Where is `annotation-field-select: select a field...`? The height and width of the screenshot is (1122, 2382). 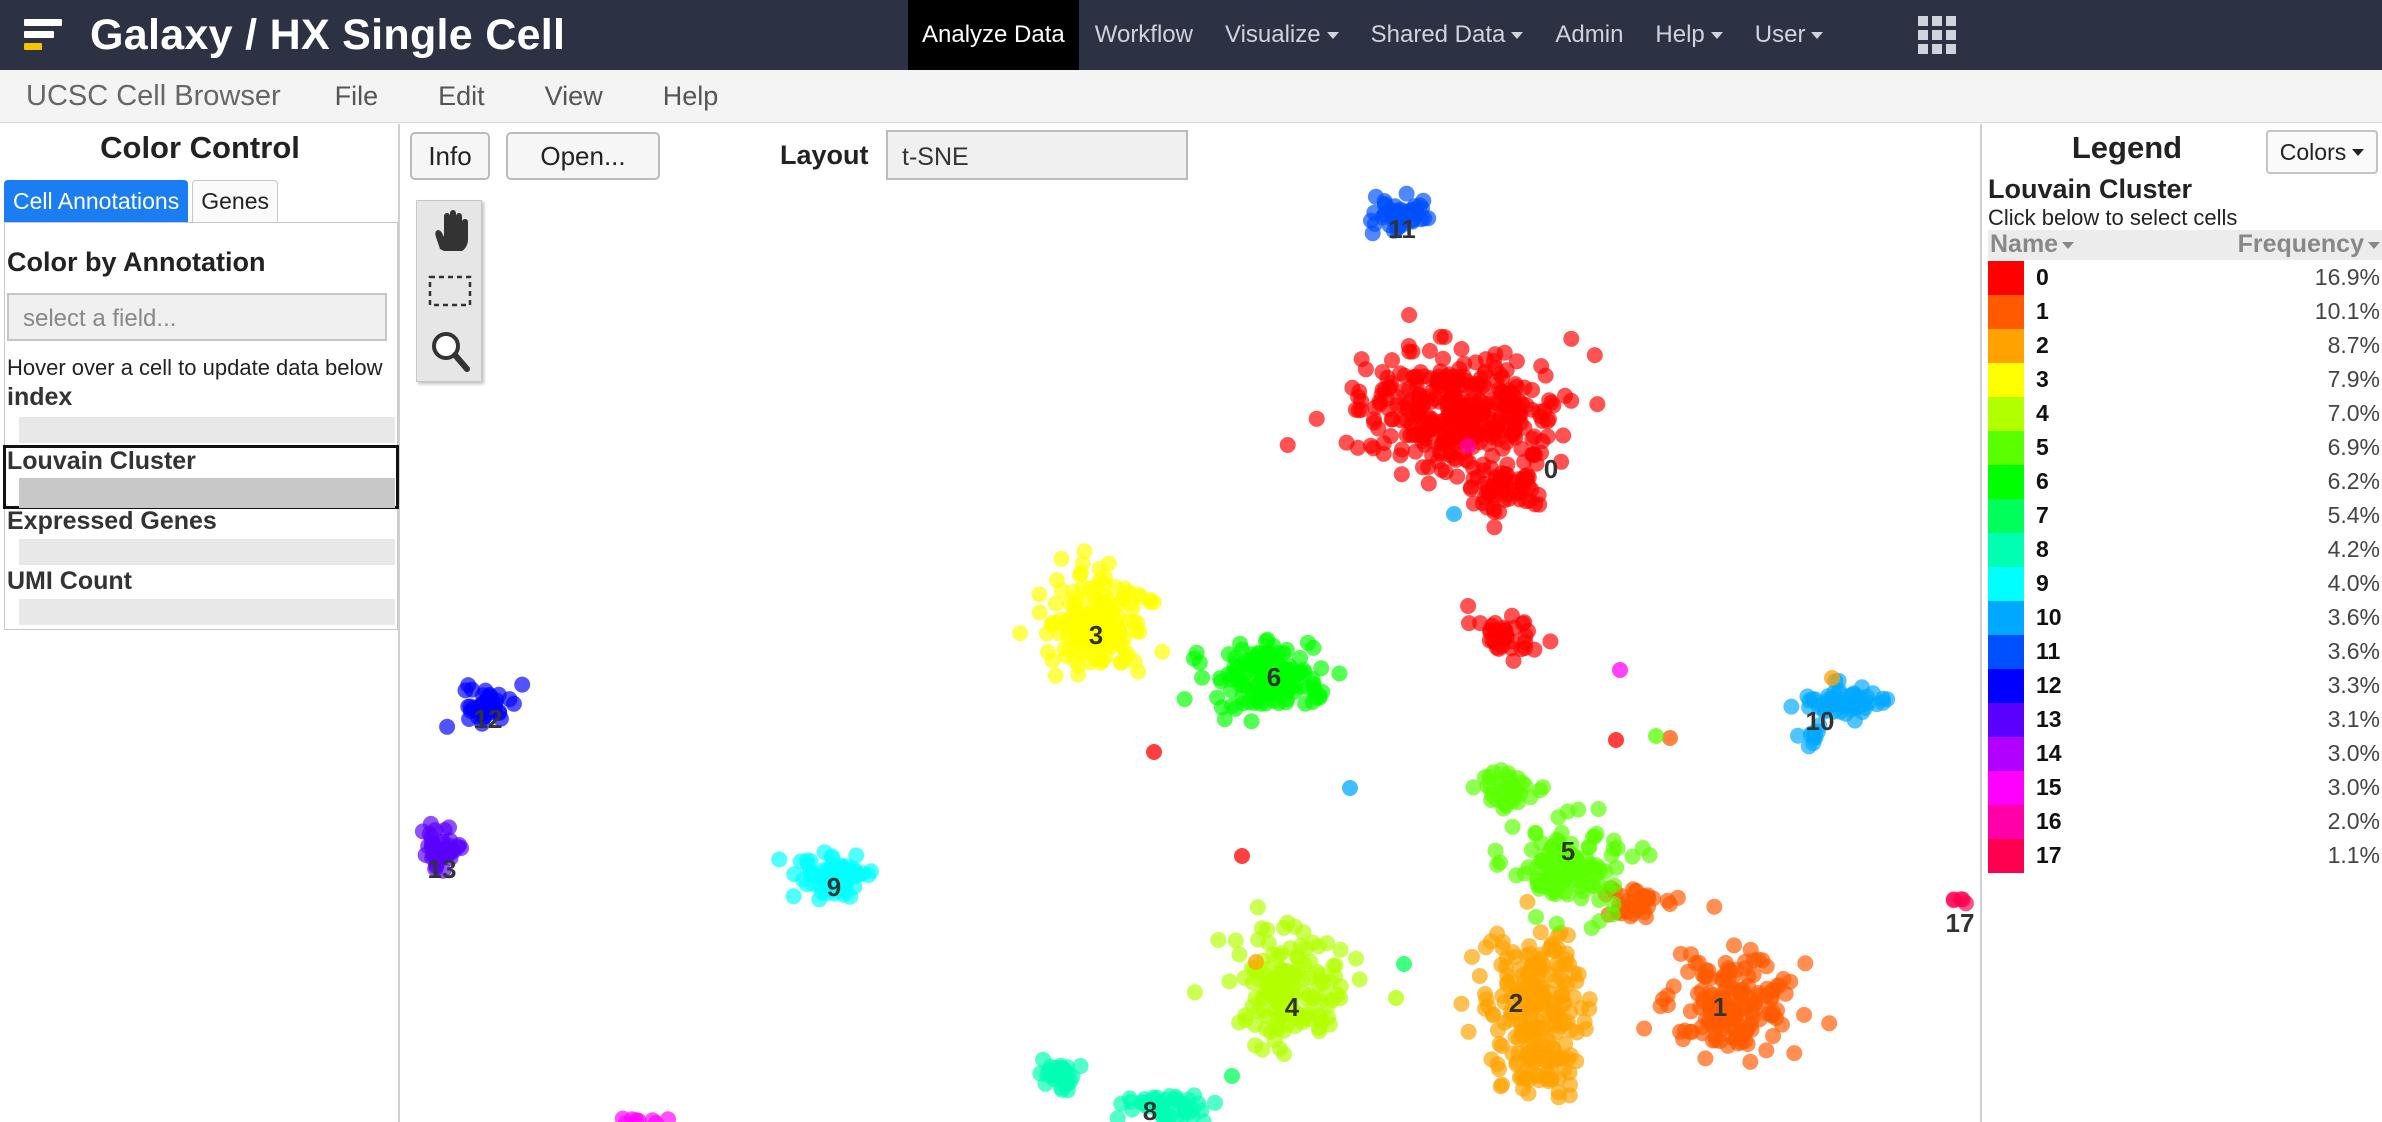 annotation-field-select: select a field... is located at coordinates (197, 317).